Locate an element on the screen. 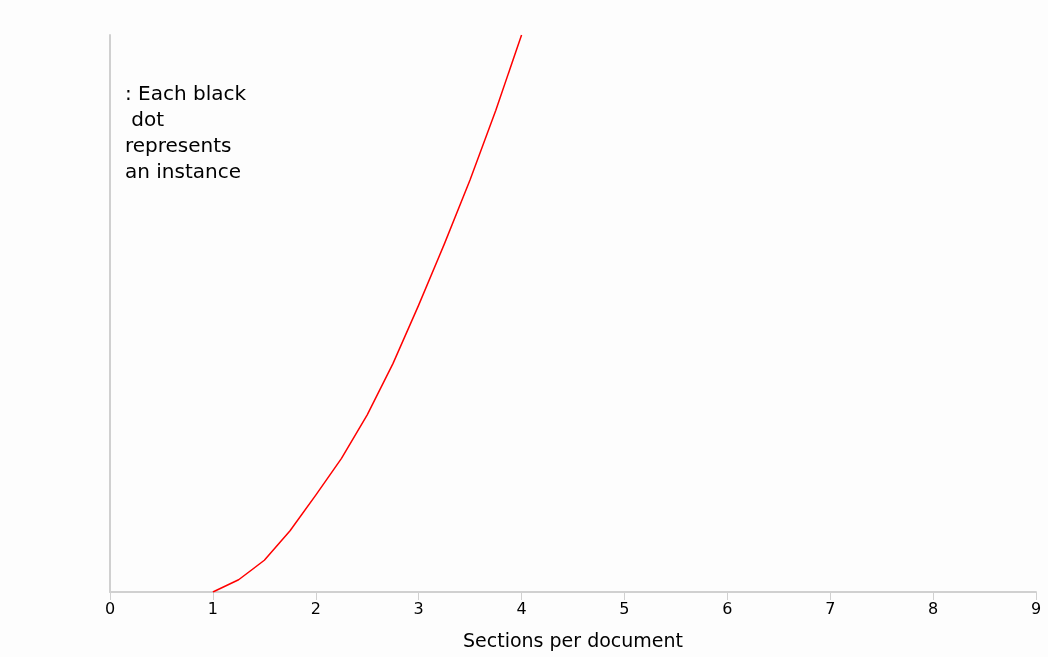 The width and height of the screenshot is (1048, 657). x-tick-label: 7 is located at coordinates (830, 608).